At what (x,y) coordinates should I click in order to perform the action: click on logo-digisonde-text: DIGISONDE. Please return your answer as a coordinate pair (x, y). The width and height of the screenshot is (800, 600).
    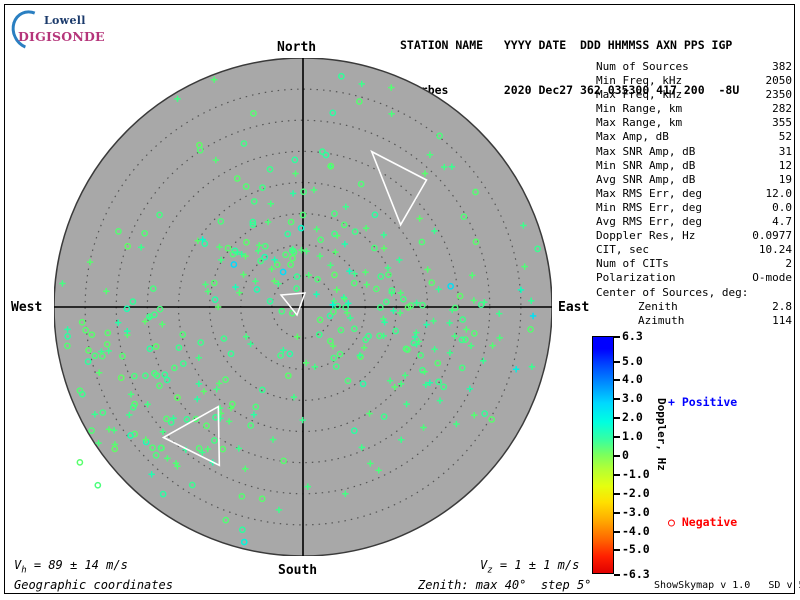
    Looking at the image, I should click on (61, 36).